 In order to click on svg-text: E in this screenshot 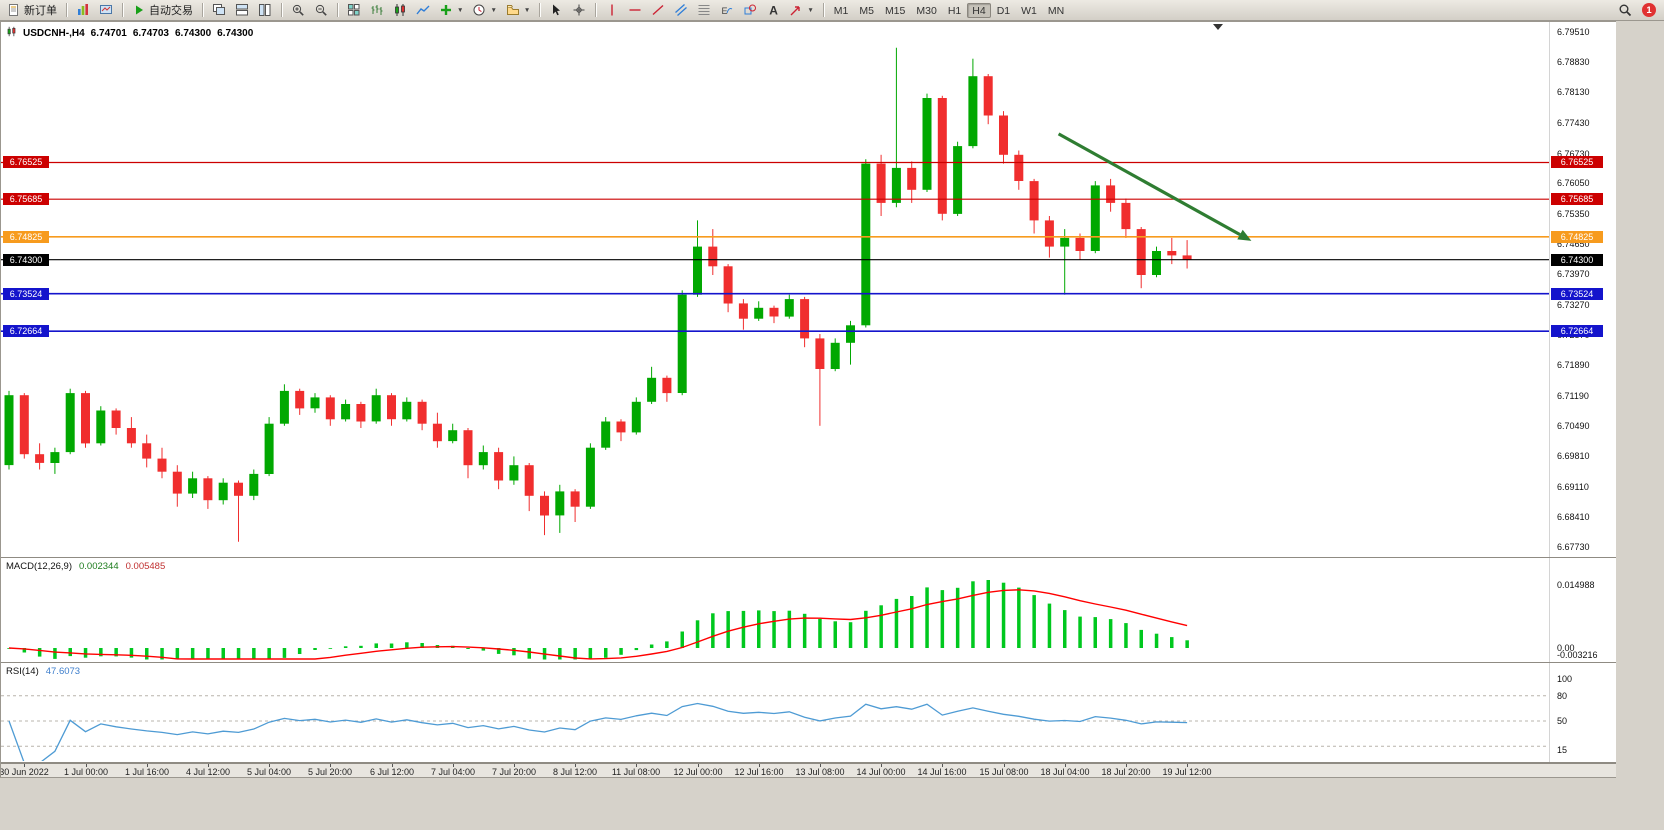, I will do `click(725, 11)`.